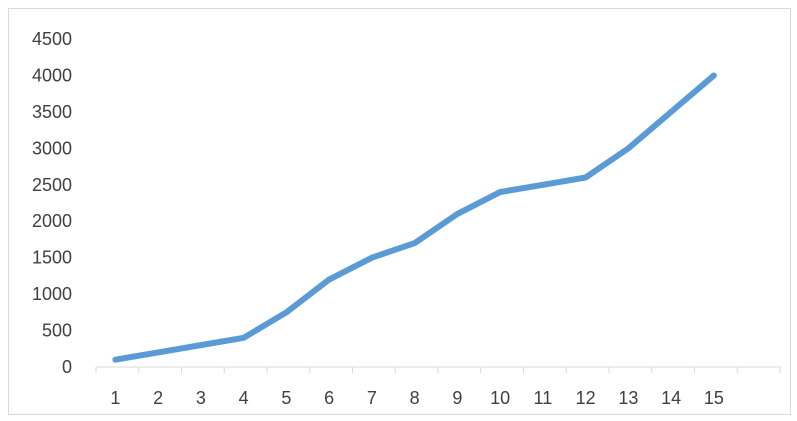 The image size is (797, 421). Describe the element at coordinates (438, 387) in the screenshot. I see `x-axis: 1 2 3 4 5 6 7 8 9 10 11 12 13 14 15` at that location.